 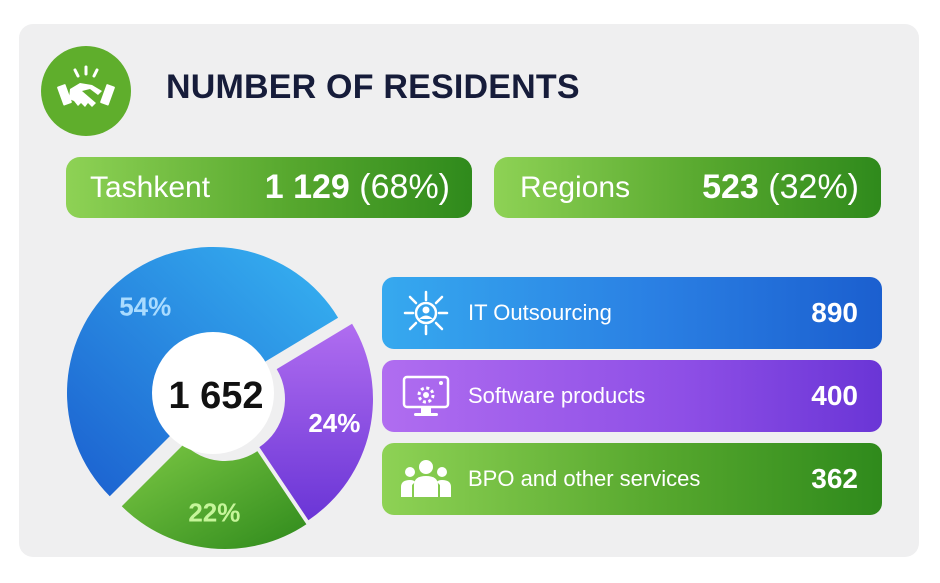 What do you see at coordinates (86, 91) in the screenshot?
I see `handshake-icon` at bounding box center [86, 91].